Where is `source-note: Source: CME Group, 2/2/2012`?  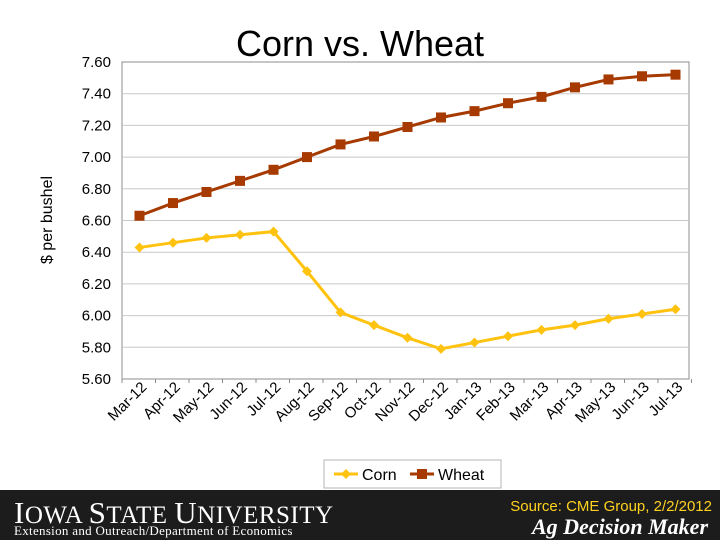 source-note: Source: CME Group, 2/2/2012 is located at coordinates (611, 506).